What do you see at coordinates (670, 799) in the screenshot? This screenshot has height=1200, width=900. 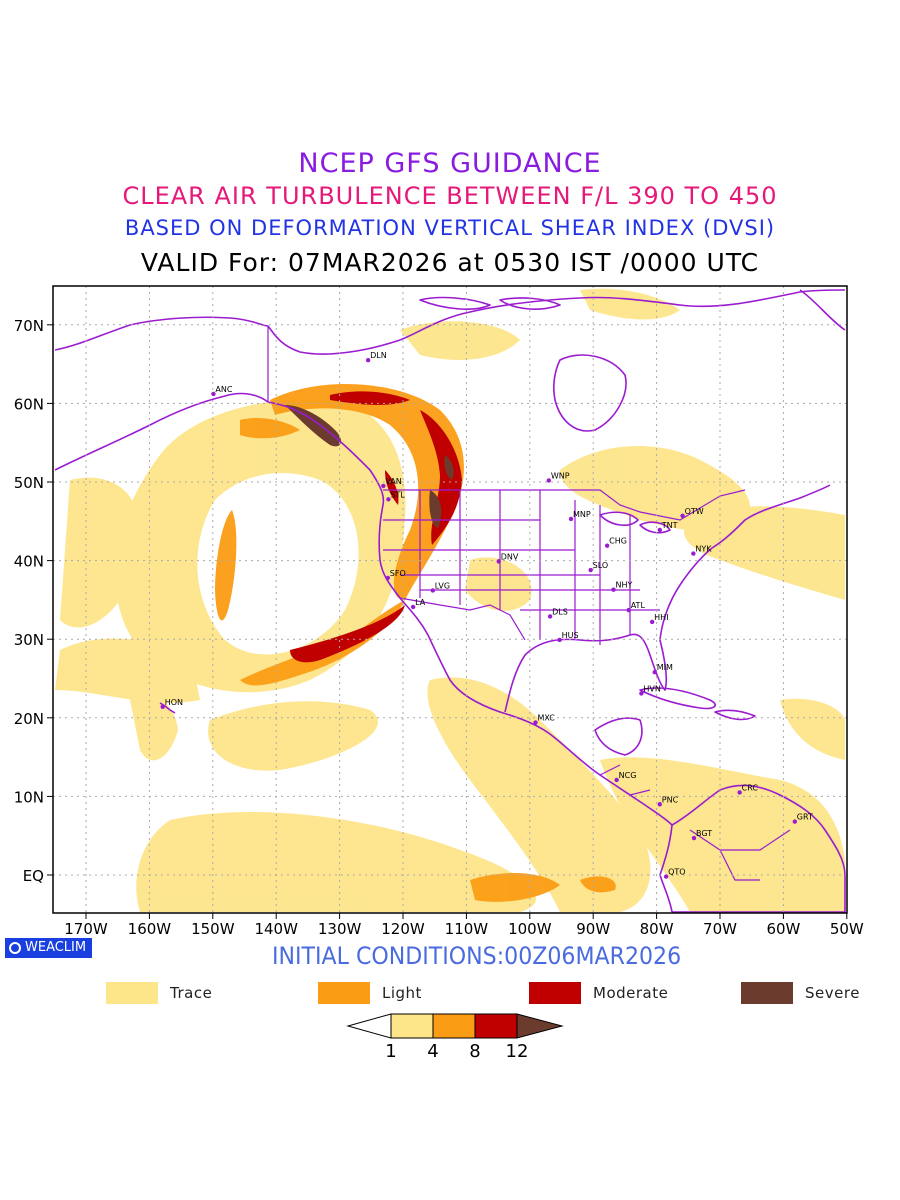 I see `station-label: PNC` at bounding box center [670, 799].